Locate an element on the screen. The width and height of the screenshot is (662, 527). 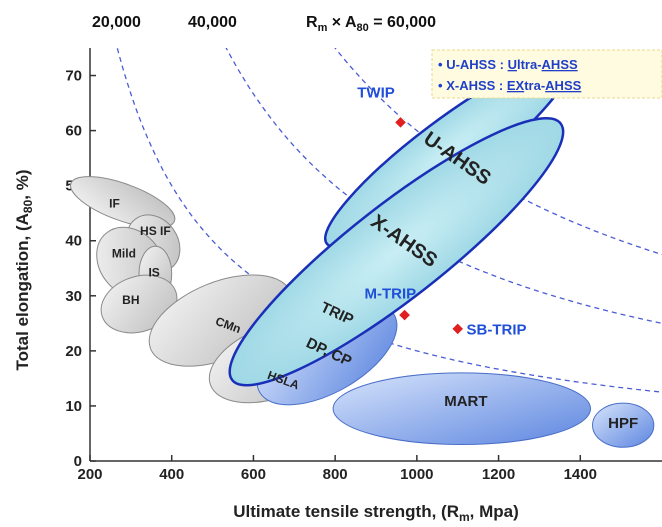
point-label-sb-trip: SB-TRIP is located at coordinates (497, 329).